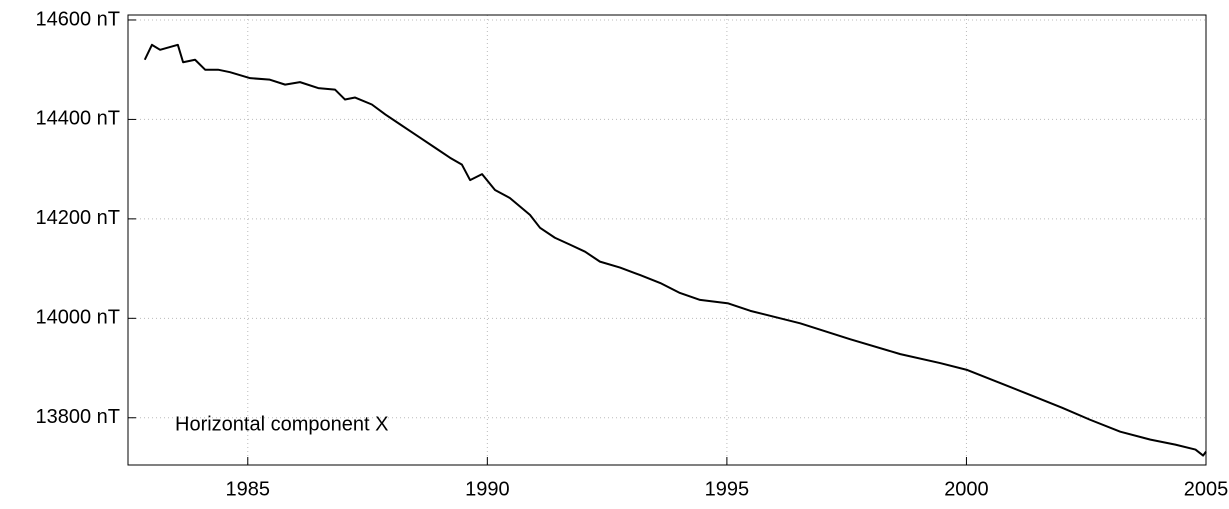 This screenshot has height=509, width=1229. I want to click on x-tick-label: 2005, so click(1206, 489).